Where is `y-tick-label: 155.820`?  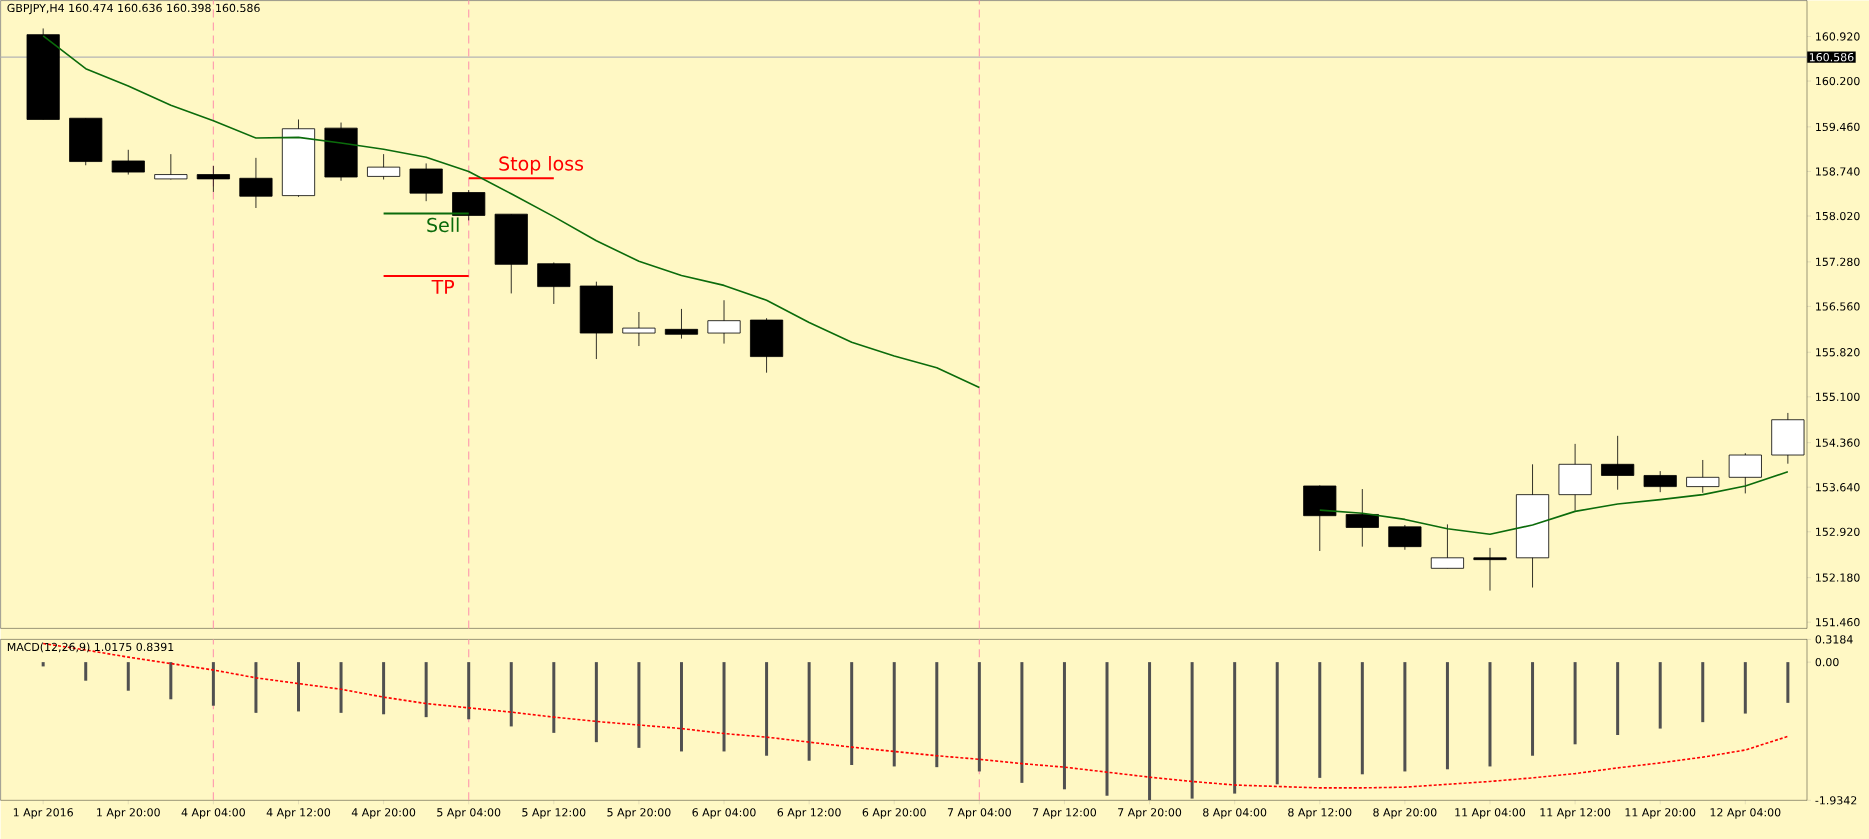
y-tick-label: 155.820 is located at coordinates (1838, 352).